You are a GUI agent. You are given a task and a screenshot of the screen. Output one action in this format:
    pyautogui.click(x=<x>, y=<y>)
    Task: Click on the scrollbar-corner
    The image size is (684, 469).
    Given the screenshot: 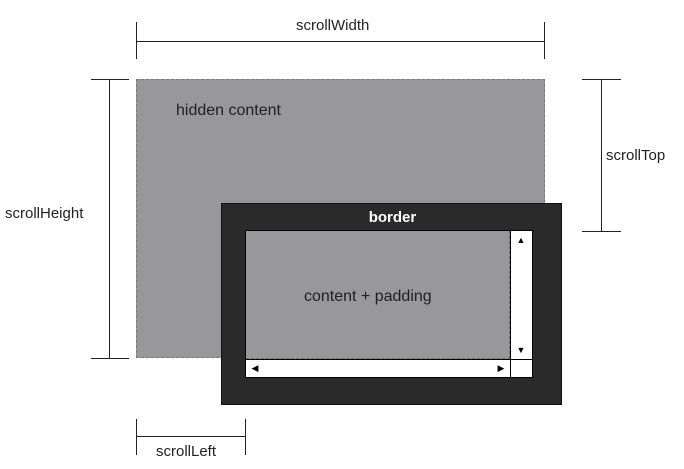 What is the action you would take?
    pyautogui.click(x=521, y=368)
    